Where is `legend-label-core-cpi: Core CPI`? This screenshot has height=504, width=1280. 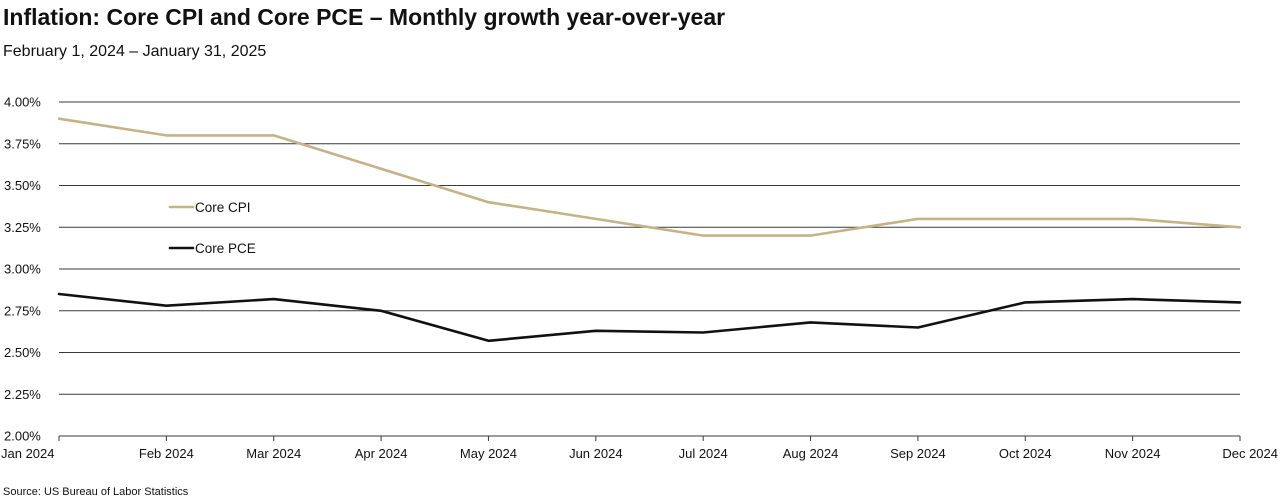
legend-label-core-cpi: Core CPI is located at coordinates (223, 207).